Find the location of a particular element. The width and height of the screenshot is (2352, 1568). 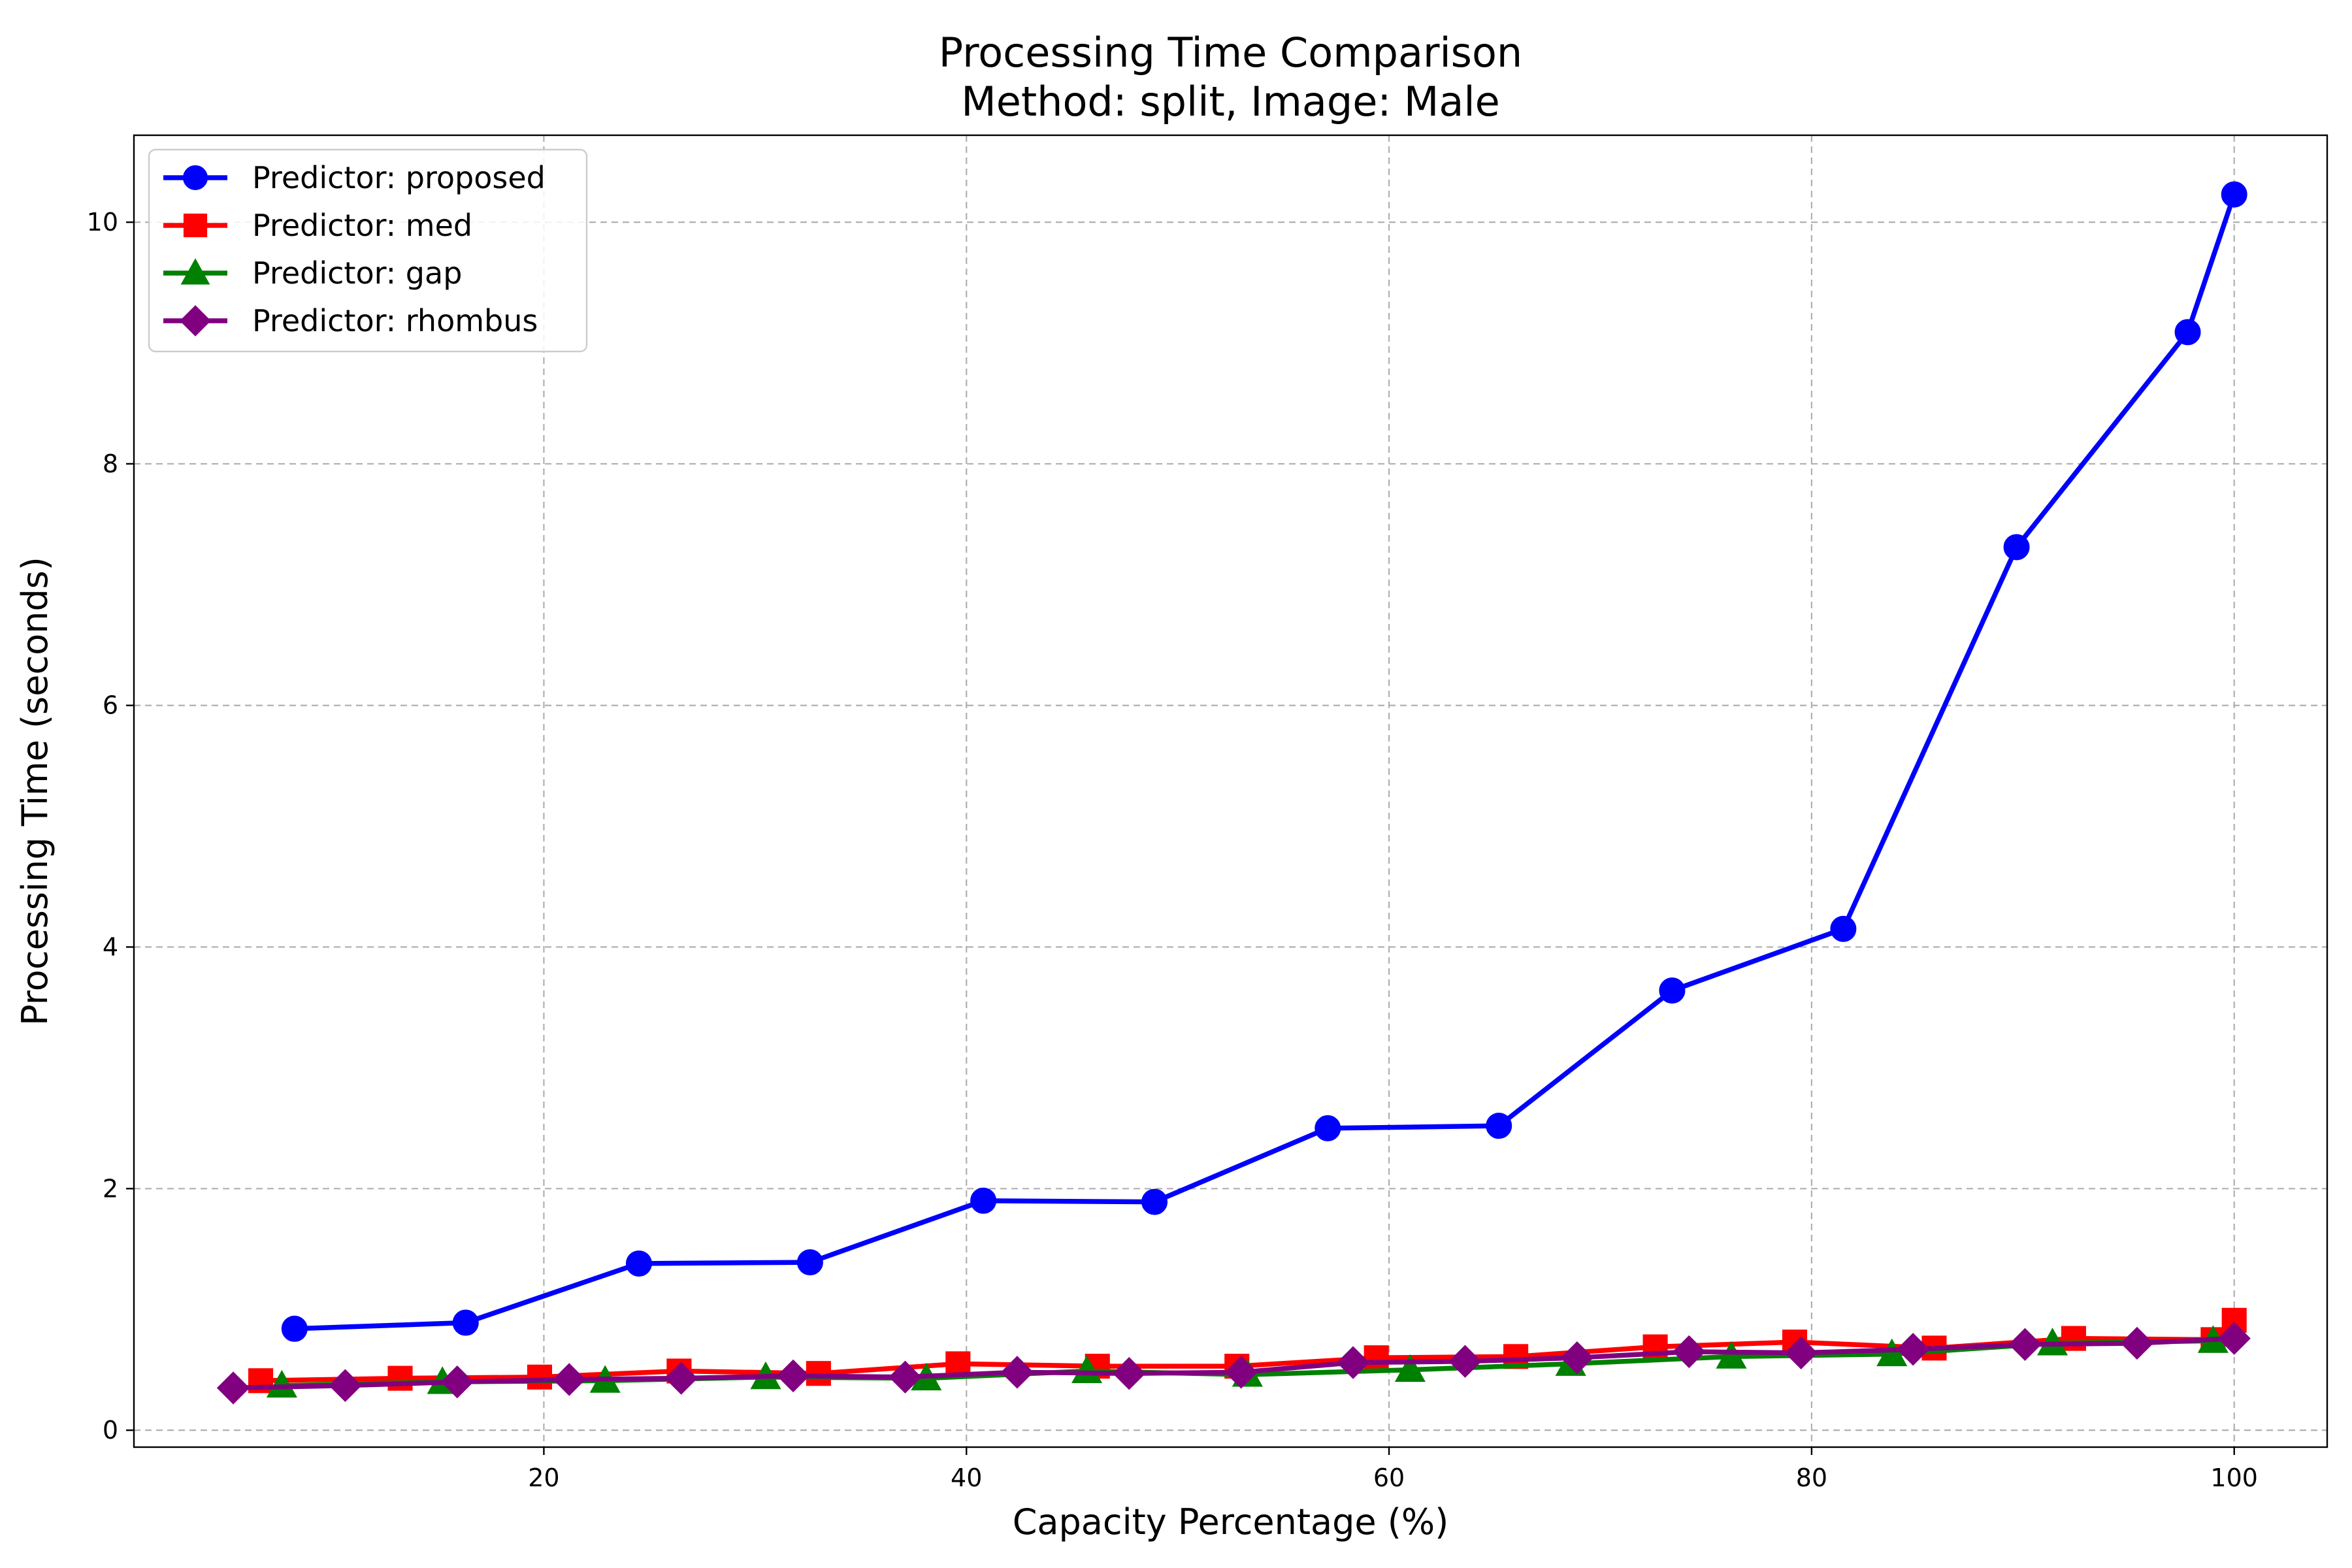

legend-marker-diamond is located at coordinates (195, 320).